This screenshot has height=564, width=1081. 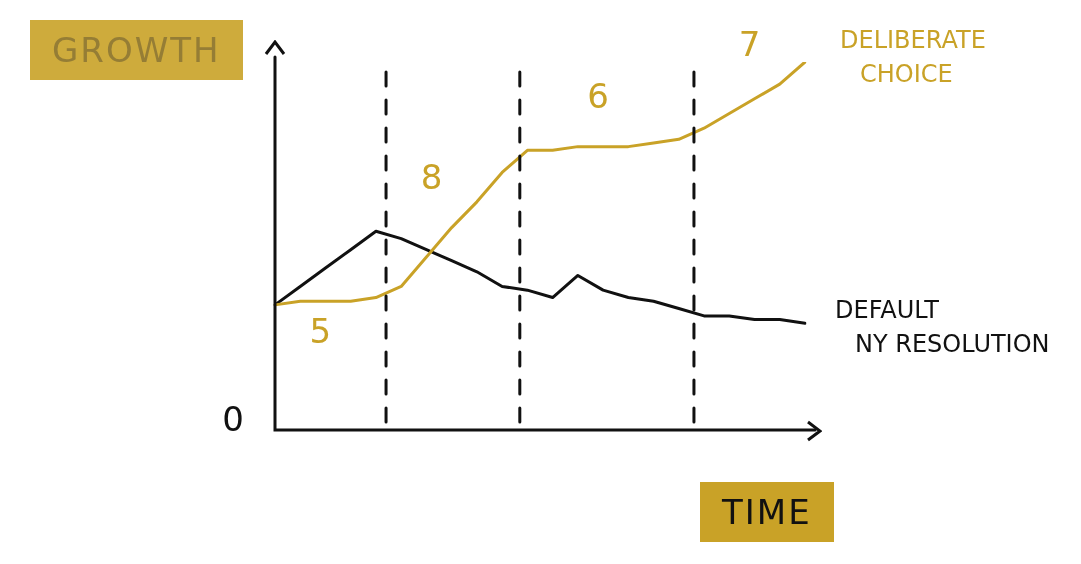 I want to click on annotation: 5, so click(x=320, y=331).